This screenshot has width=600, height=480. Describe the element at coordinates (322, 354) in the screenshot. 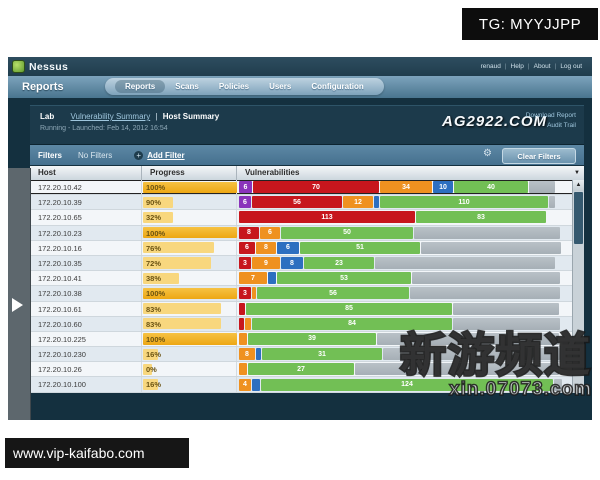

I see `vuln-segment-info: 31` at that location.